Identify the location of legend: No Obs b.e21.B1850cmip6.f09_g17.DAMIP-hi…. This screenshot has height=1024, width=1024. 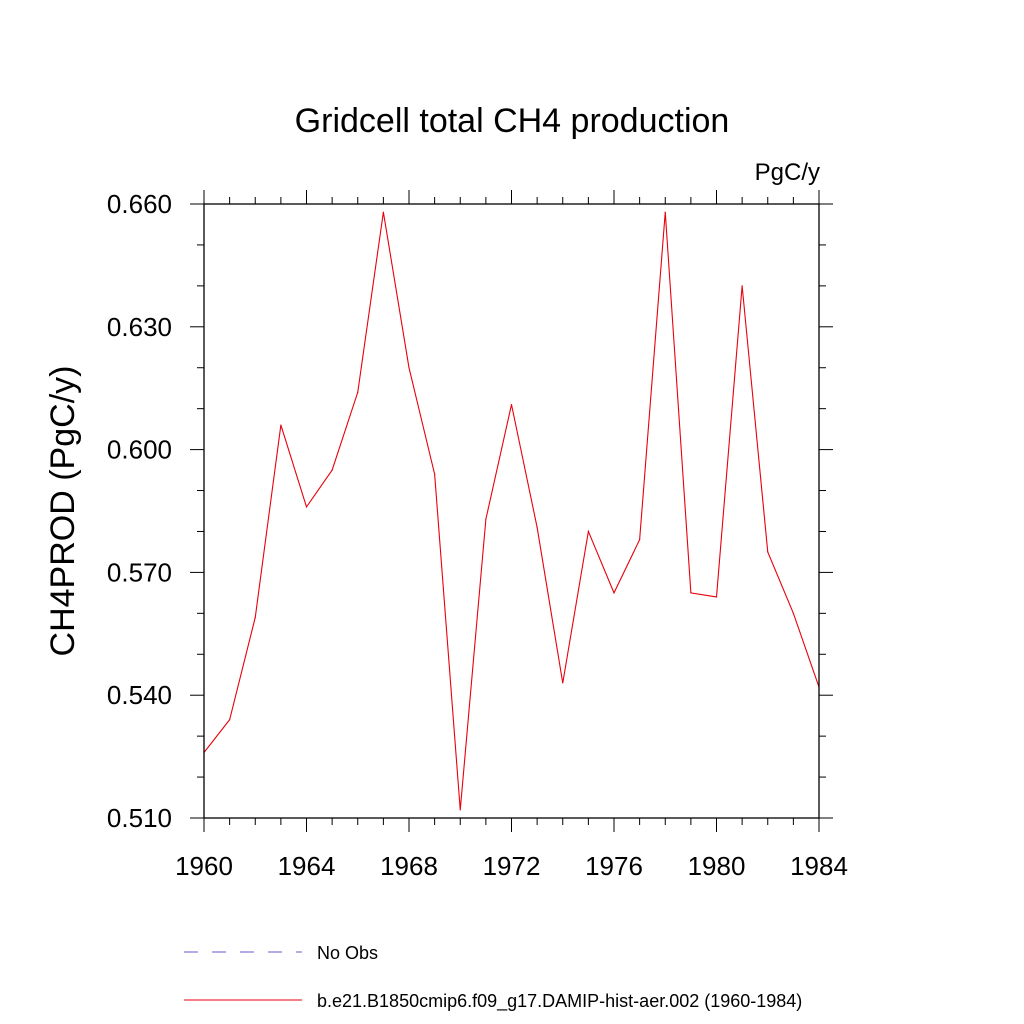
(493, 977).